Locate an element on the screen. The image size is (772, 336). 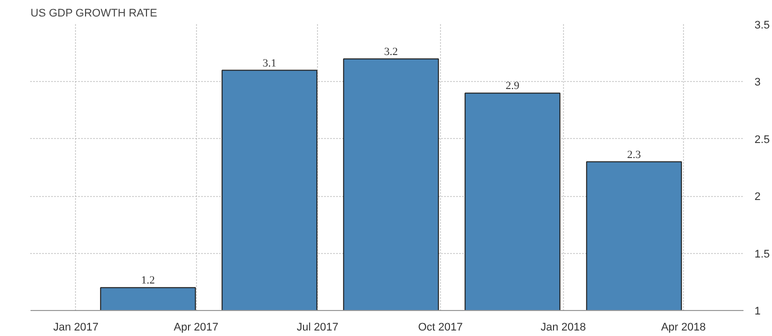
x-tick-label: Jul 2017 is located at coordinates (317, 328).